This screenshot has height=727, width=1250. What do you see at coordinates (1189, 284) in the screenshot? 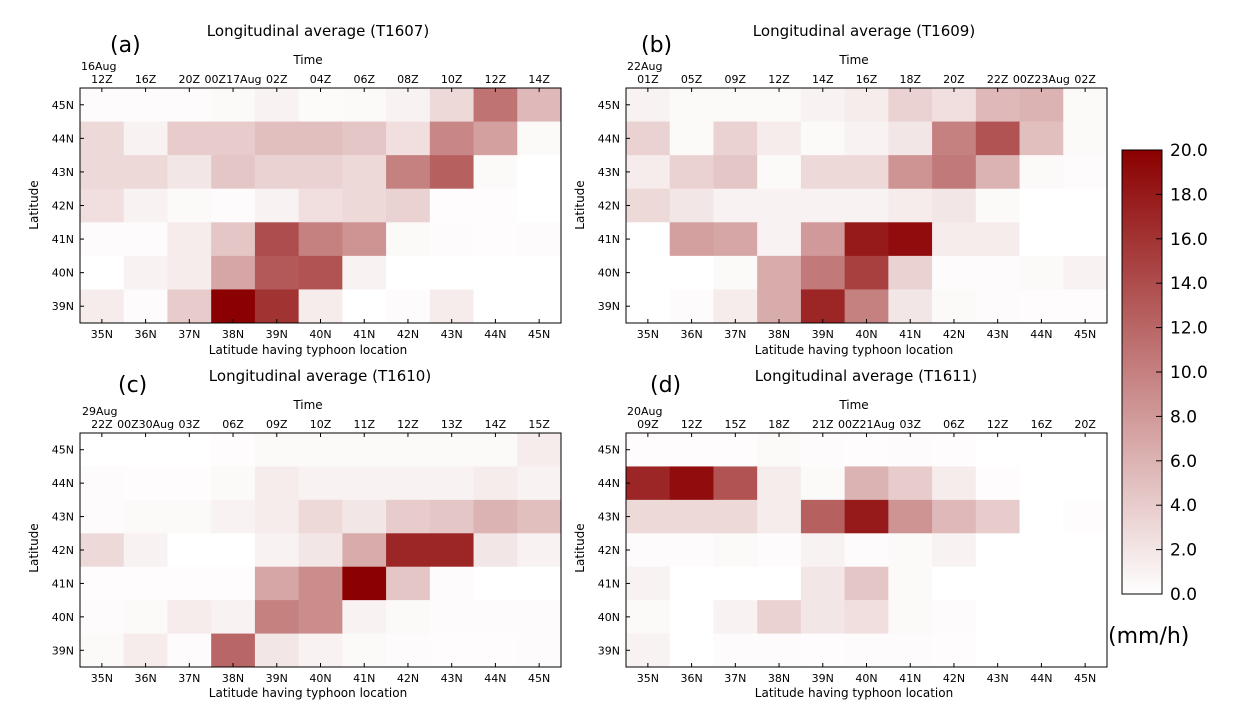
I see `colorbar-tick-label: 14.0` at bounding box center [1189, 284].